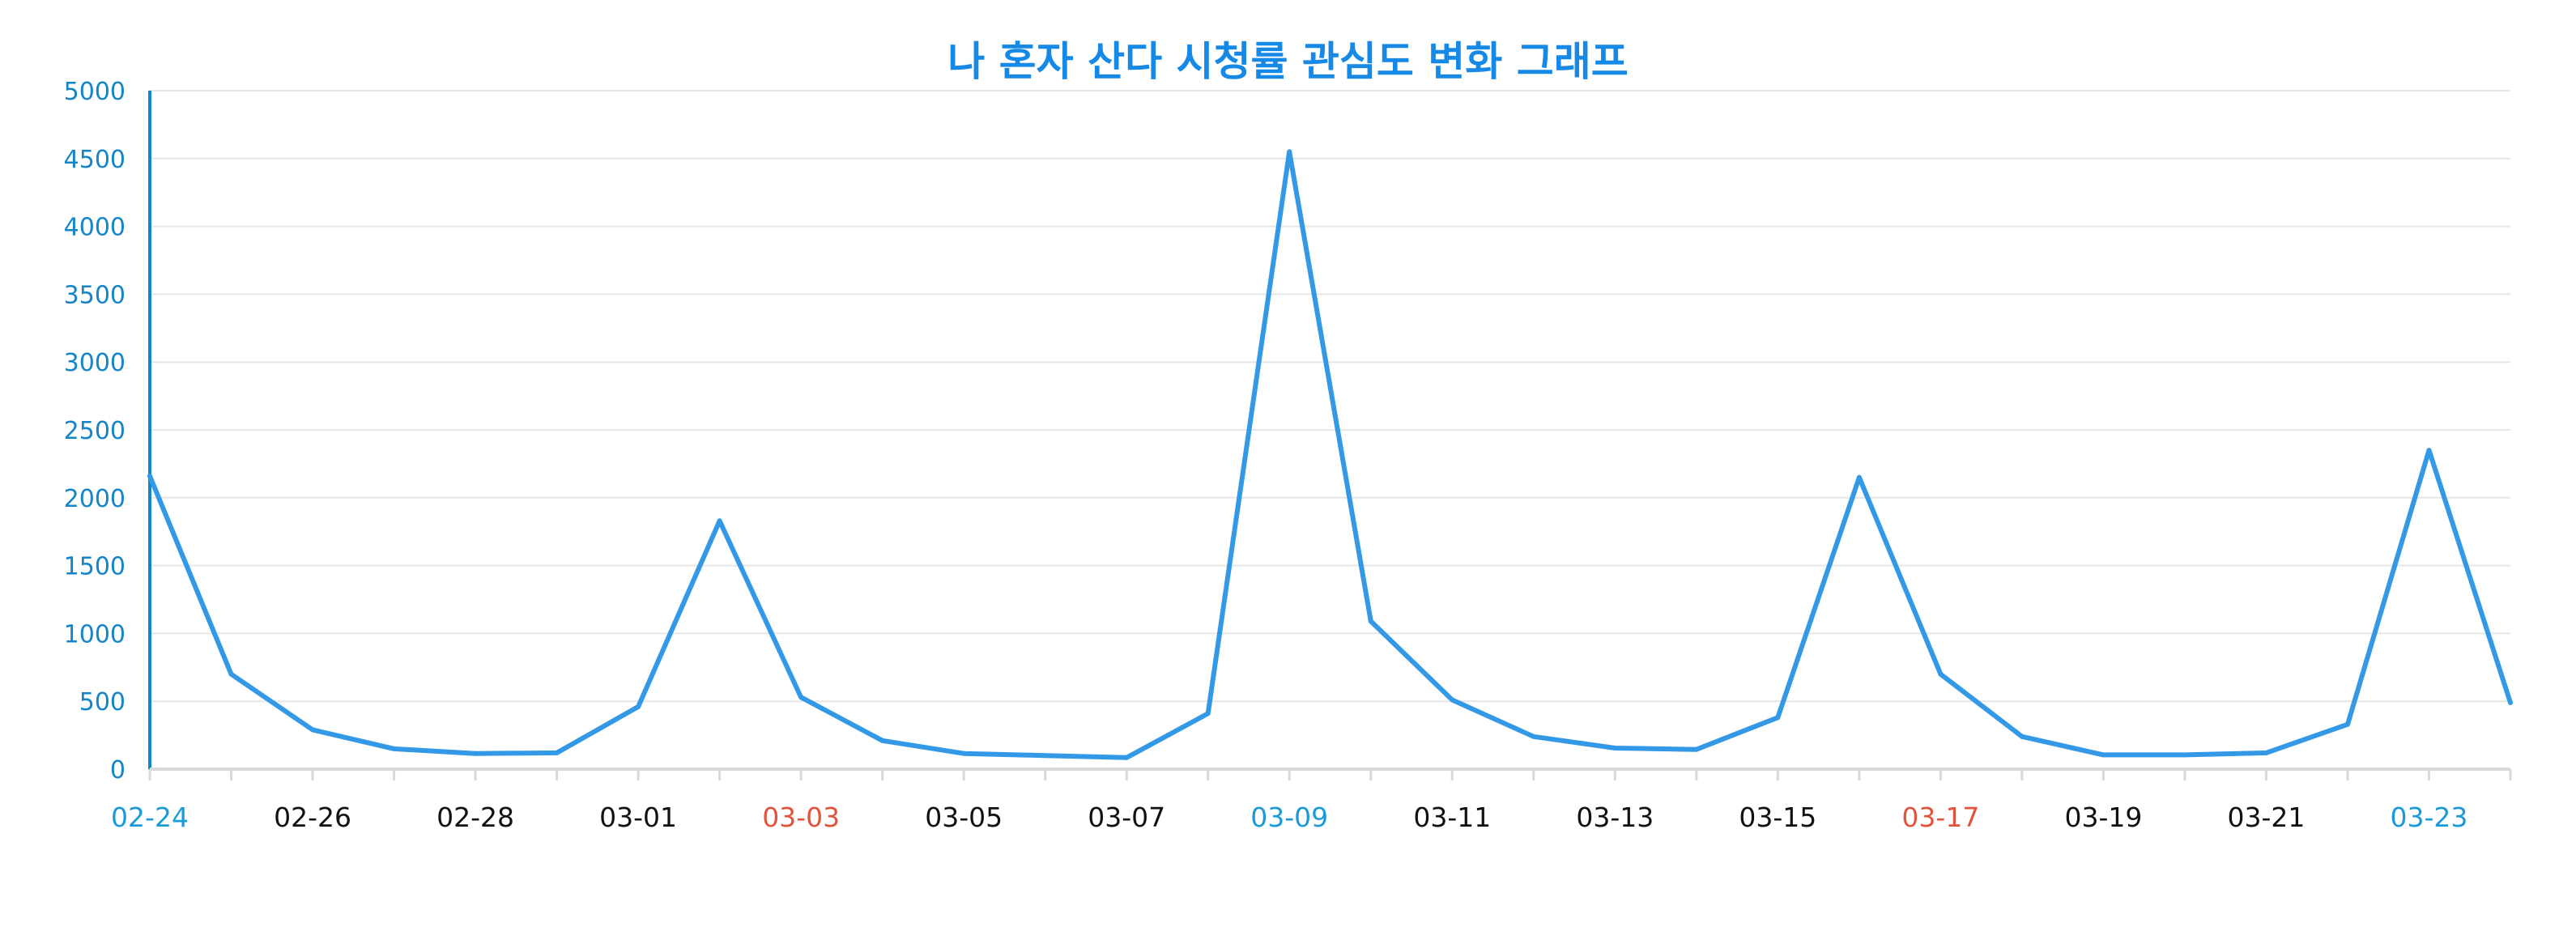 Image resolution: width=2576 pixels, height=944 pixels. I want to click on x-tick-label: 02-26, so click(312, 817).